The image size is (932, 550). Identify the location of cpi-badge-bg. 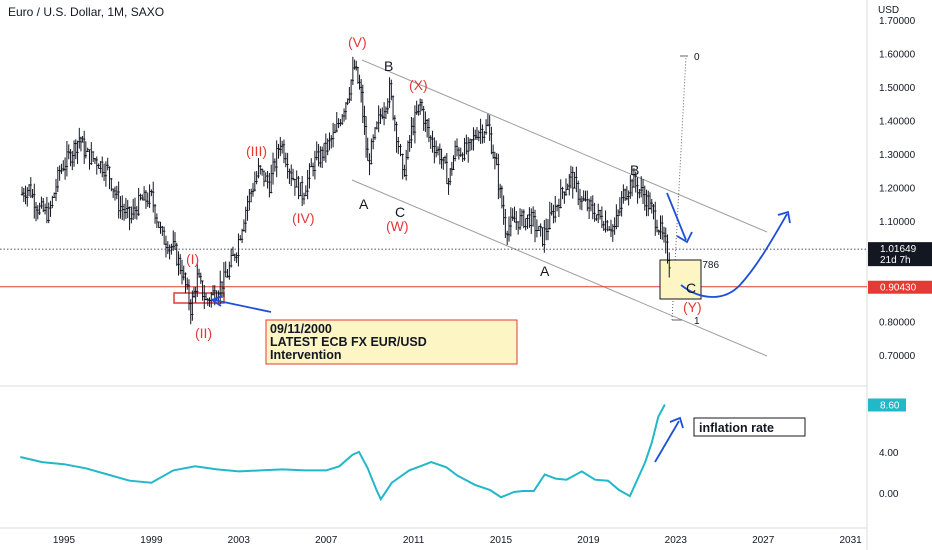
(887, 405).